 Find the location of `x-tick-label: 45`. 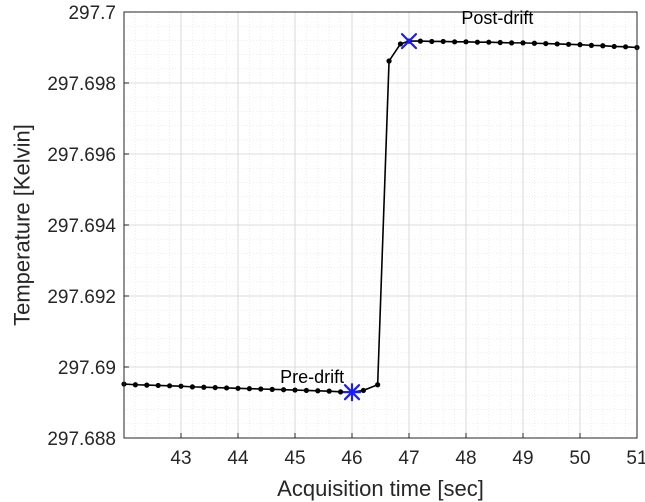

x-tick-label: 45 is located at coordinates (294, 458).